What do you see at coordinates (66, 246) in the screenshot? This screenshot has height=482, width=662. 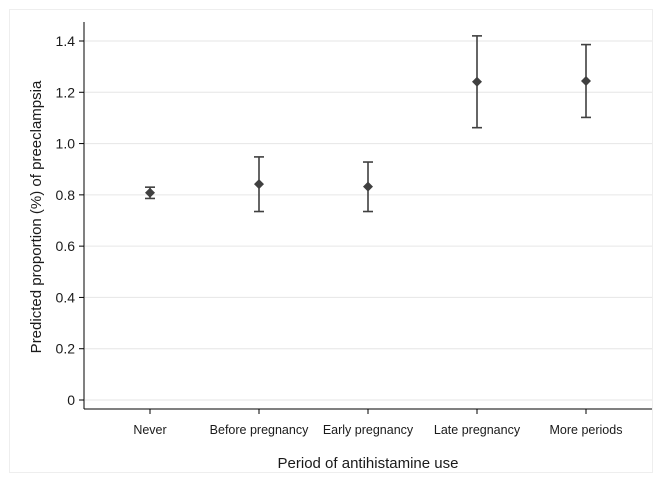 I see `y-tick-label: 0.6` at bounding box center [66, 246].